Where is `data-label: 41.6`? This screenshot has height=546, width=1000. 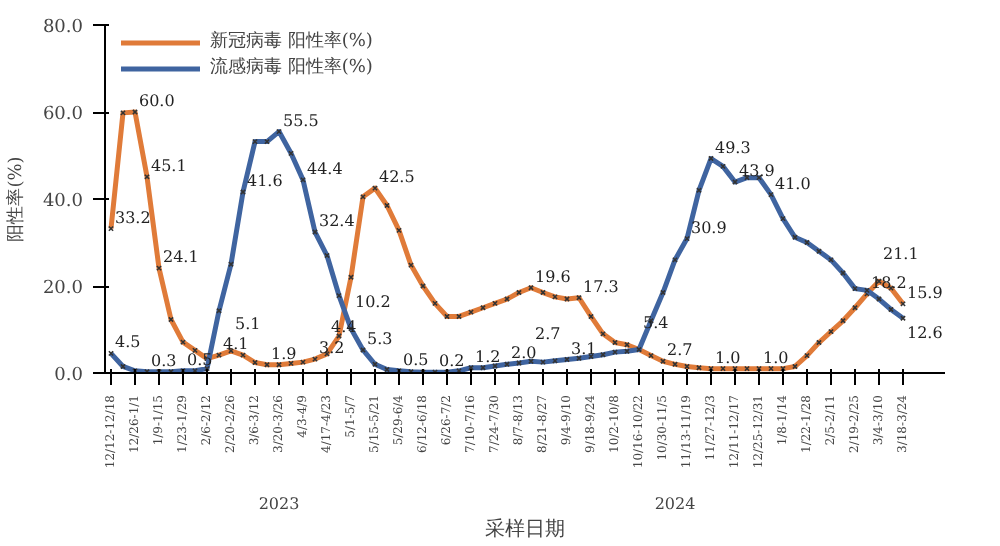 data-label: 41.6 is located at coordinates (265, 181).